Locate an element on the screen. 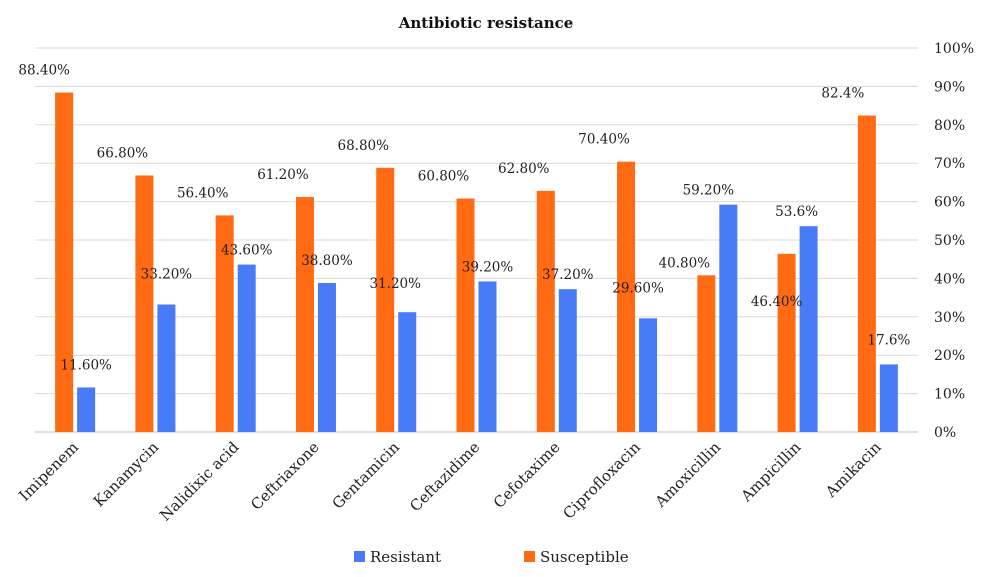 This screenshot has width=1000, height=577. data-label-resistant: 38.80% is located at coordinates (327, 261).